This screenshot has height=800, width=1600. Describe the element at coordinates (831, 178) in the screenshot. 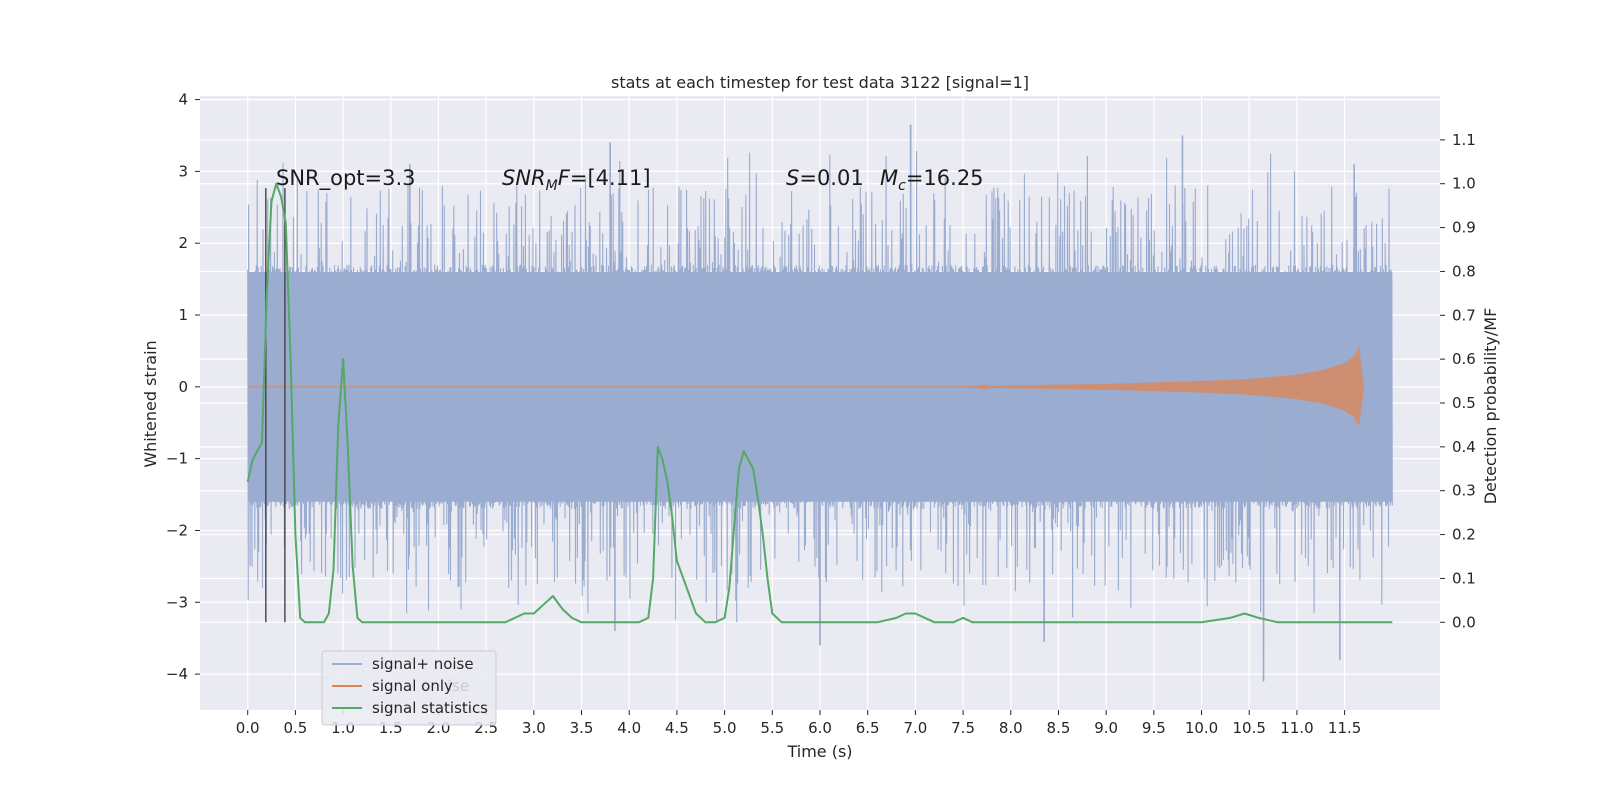

I see `annotation-s-value: =0.01` at that location.